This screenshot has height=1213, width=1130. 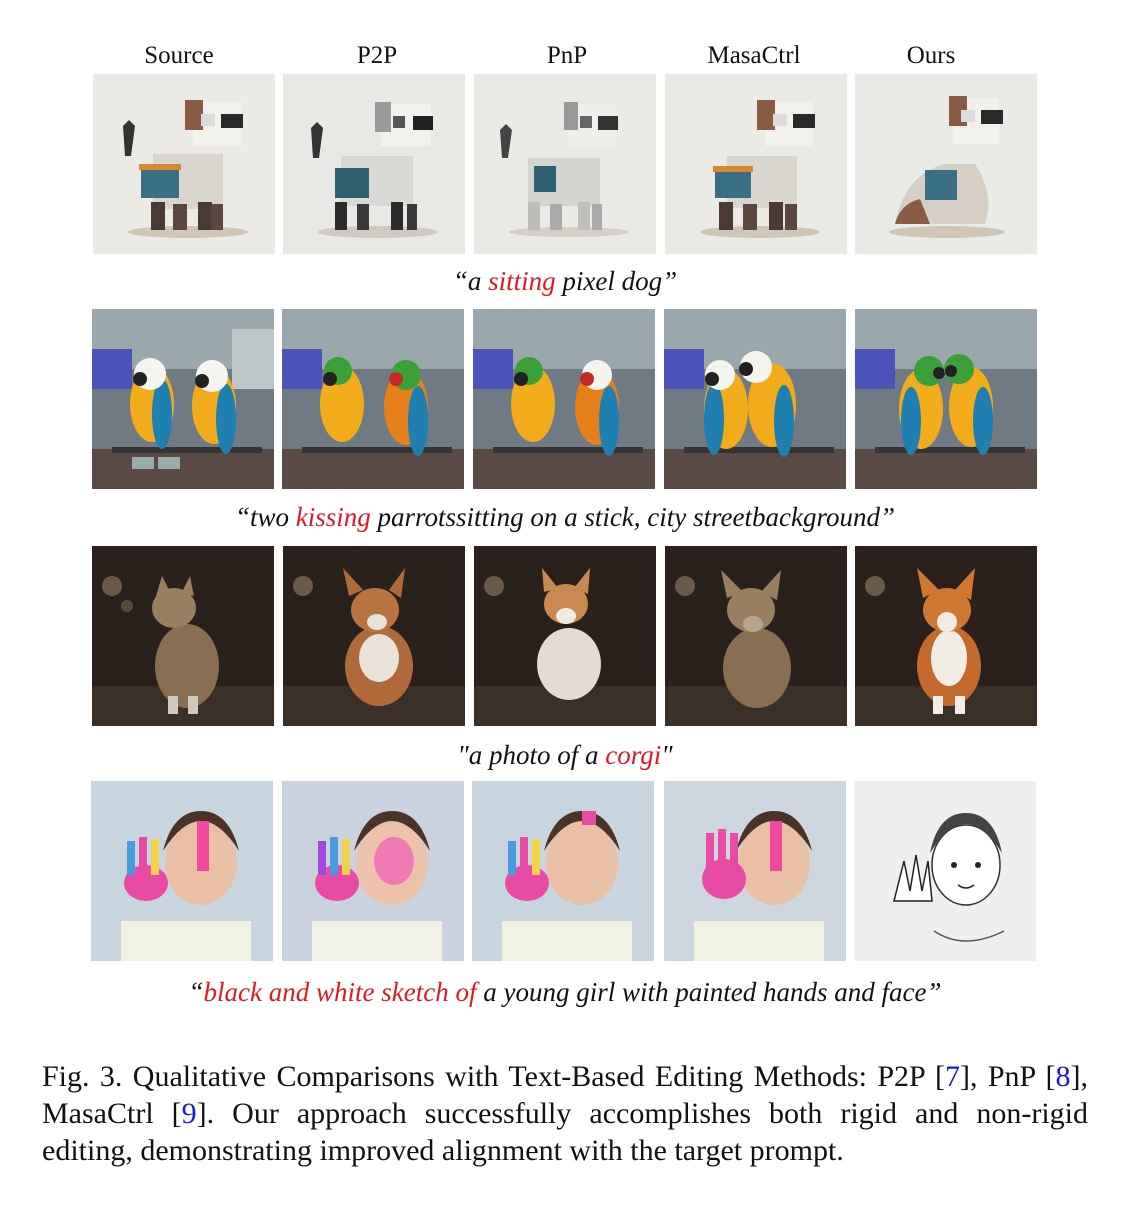 I want to click on dog-p2p-image, so click(x=374, y=164).